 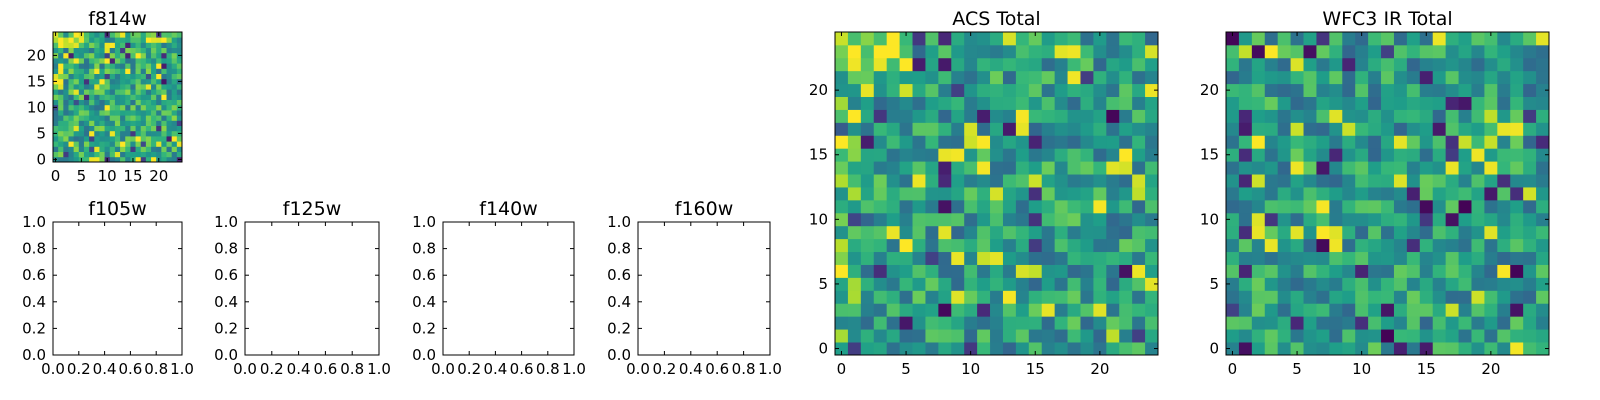 What do you see at coordinates (842, 369) in the screenshot?
I see `x-tick-label: 0` at bounding box center [842, 369].